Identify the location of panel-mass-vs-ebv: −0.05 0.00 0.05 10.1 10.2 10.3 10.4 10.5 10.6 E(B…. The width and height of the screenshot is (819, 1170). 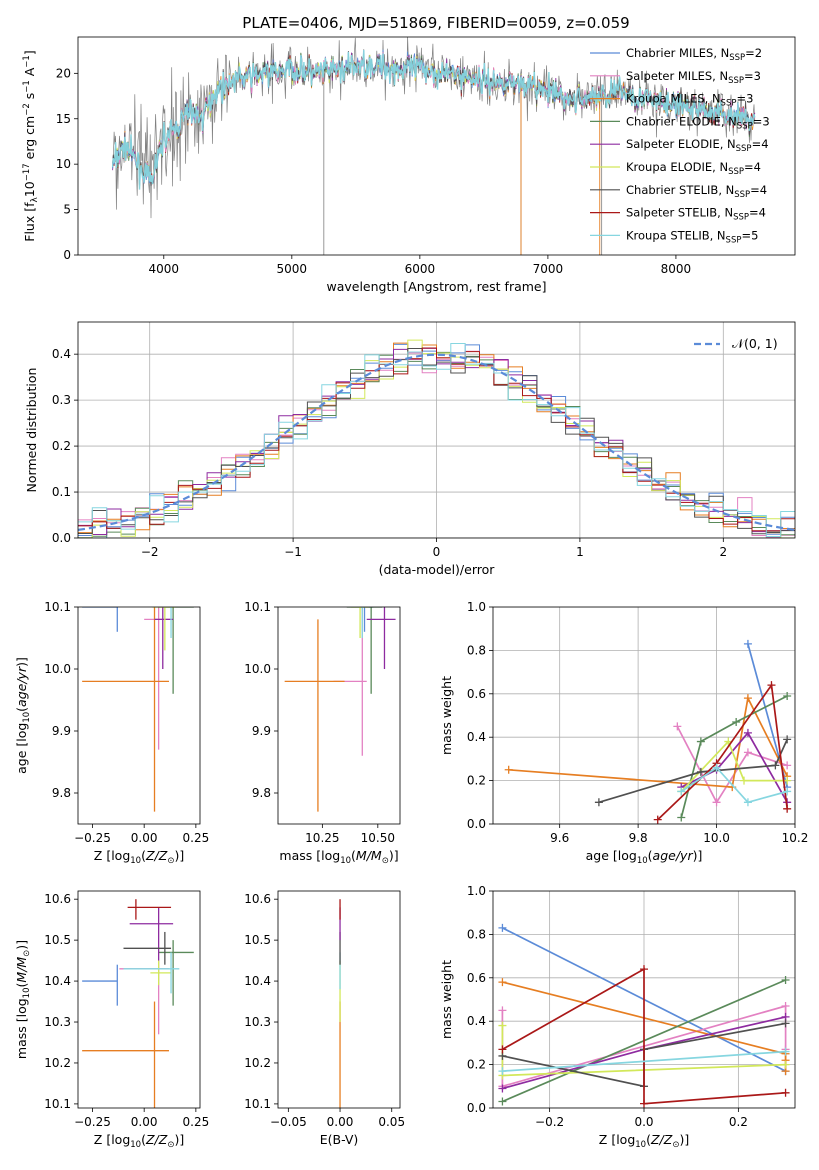
(324, 1018).